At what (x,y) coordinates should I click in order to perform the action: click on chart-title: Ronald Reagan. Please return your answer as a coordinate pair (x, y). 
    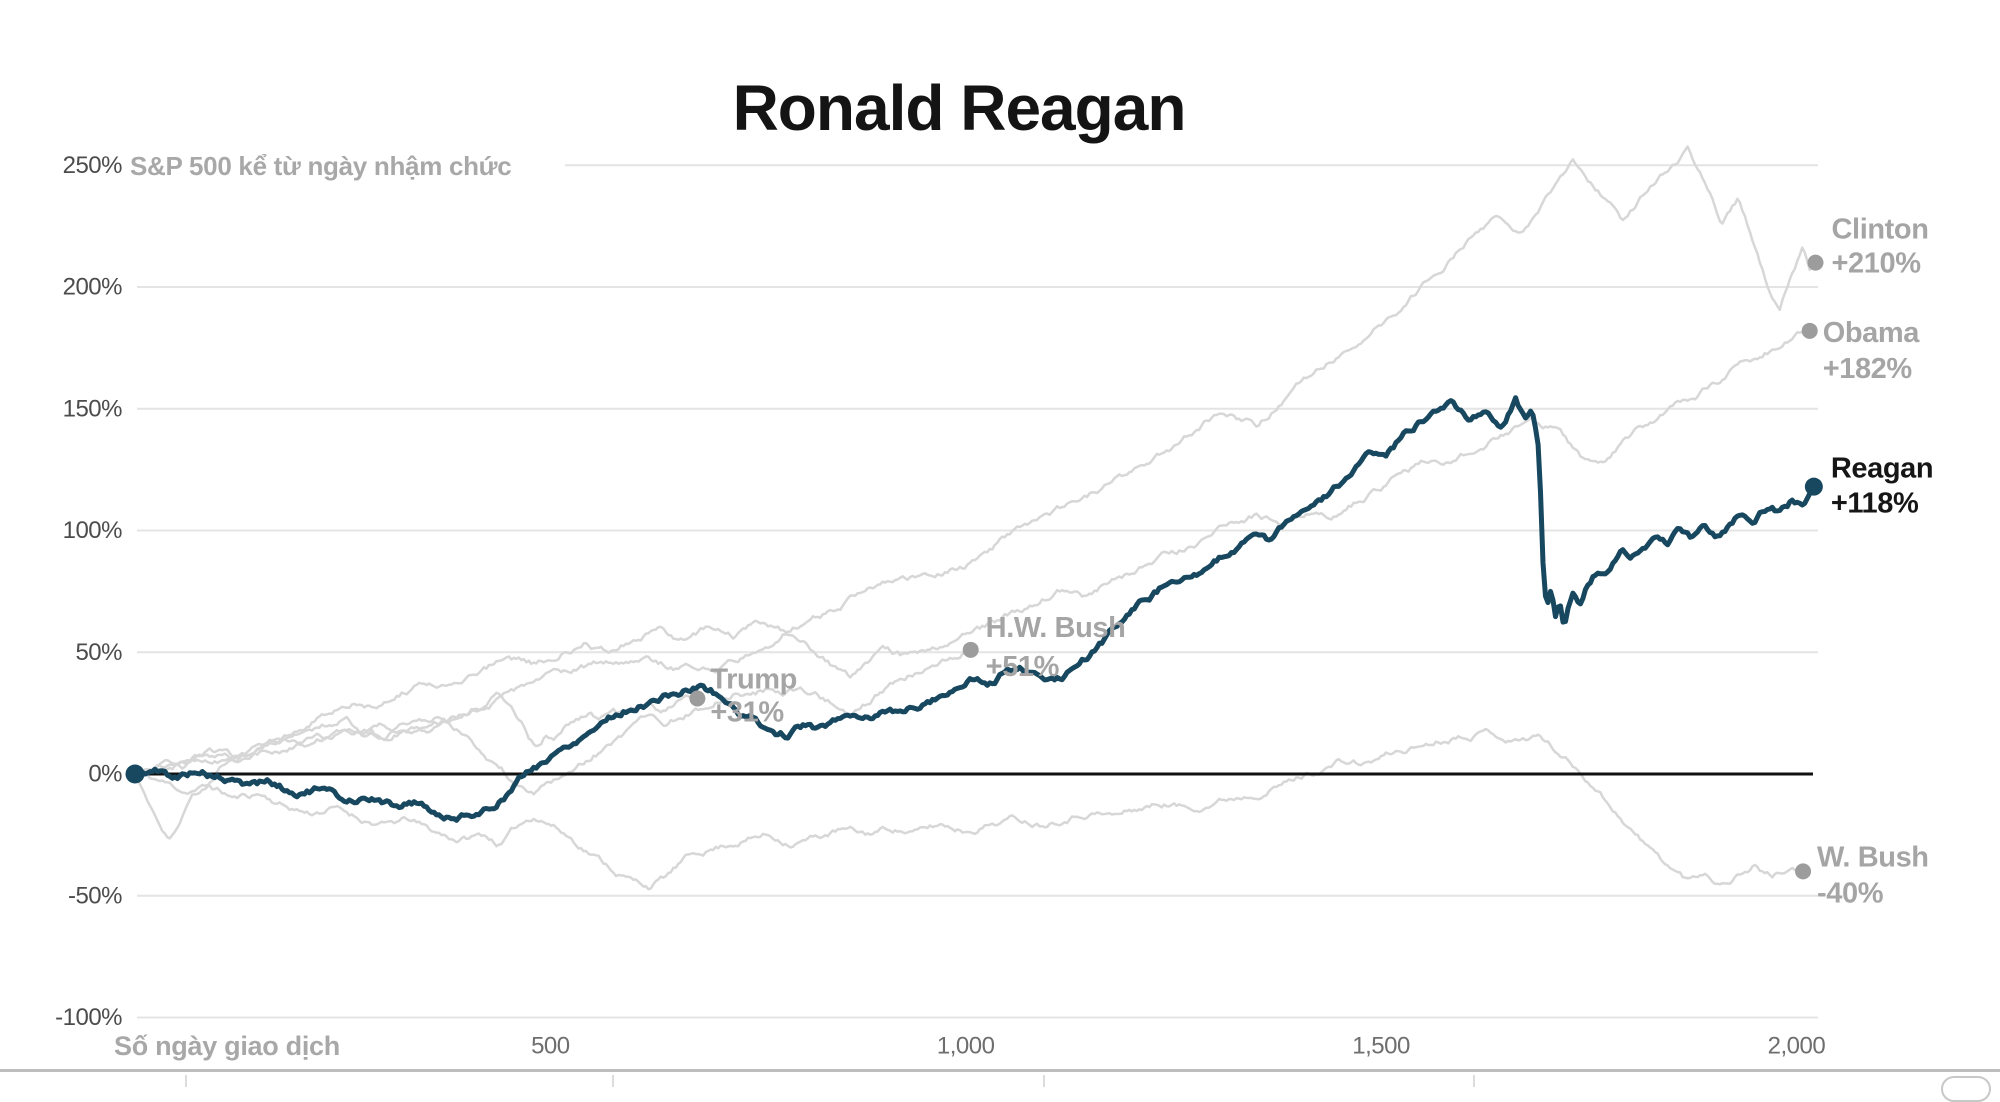
    Looking at the image, I should click on (959, 107).